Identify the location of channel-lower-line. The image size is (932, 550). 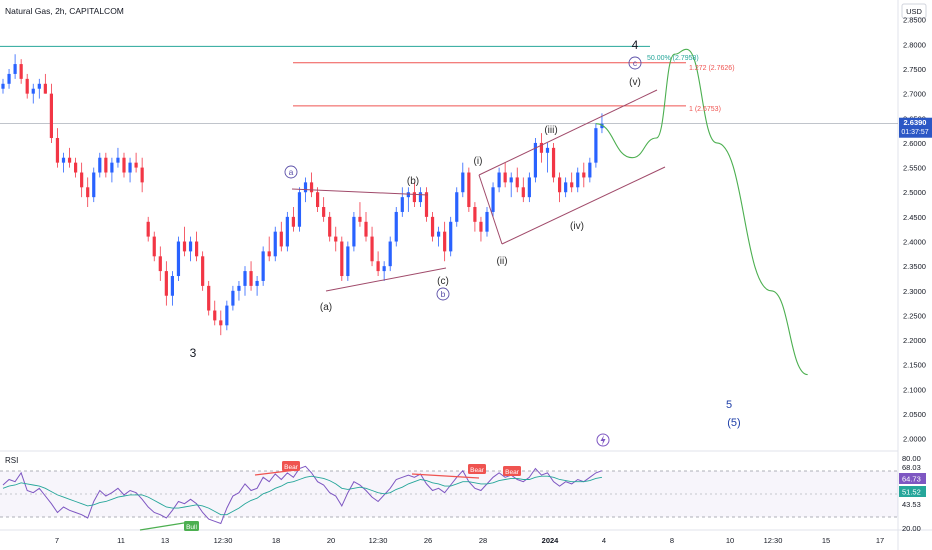
(583, 205).